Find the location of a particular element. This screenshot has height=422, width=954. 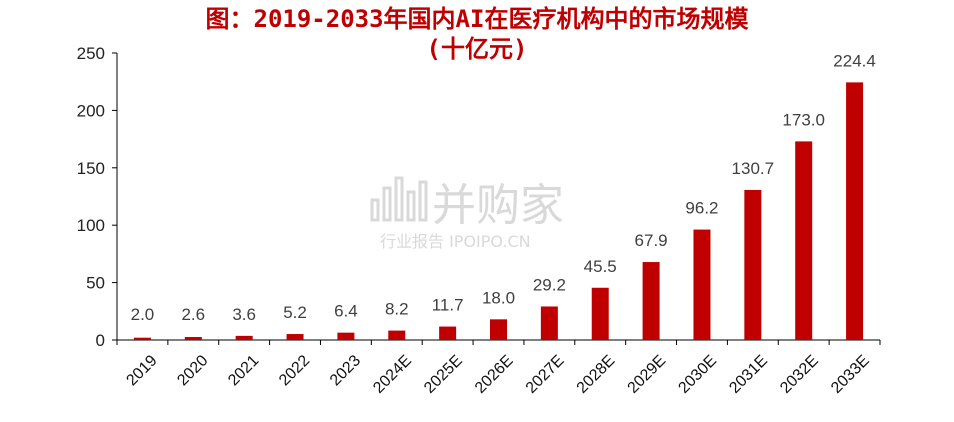

data-label-2031E: 130.7 is located at coordinates (753, 168).